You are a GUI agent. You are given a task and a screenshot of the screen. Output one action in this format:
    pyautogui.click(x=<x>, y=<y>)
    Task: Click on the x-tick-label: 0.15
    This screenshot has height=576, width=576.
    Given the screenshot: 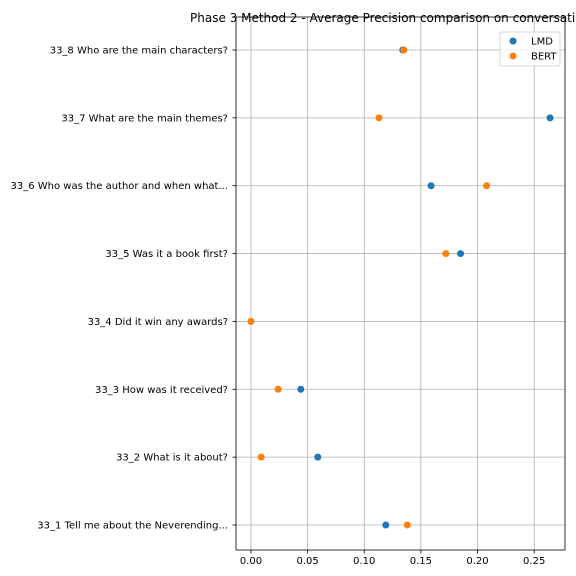 What is the action you would take?
    pyautogui.click(x=421, y=561)
    